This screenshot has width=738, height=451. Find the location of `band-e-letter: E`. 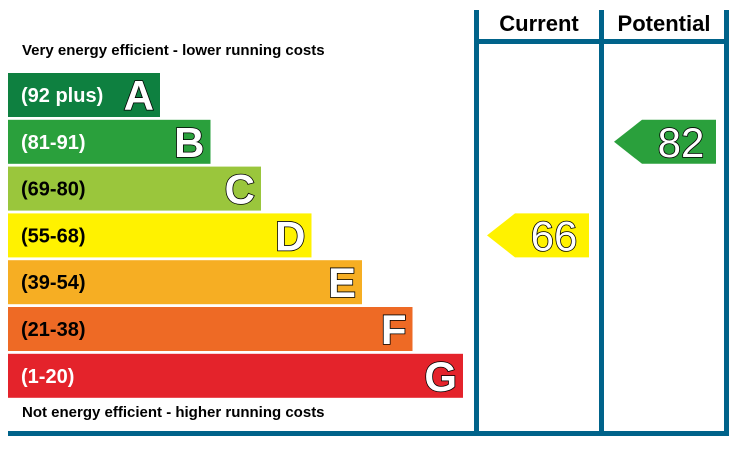

band-e-letter: E is located at coordinates (342, 282).